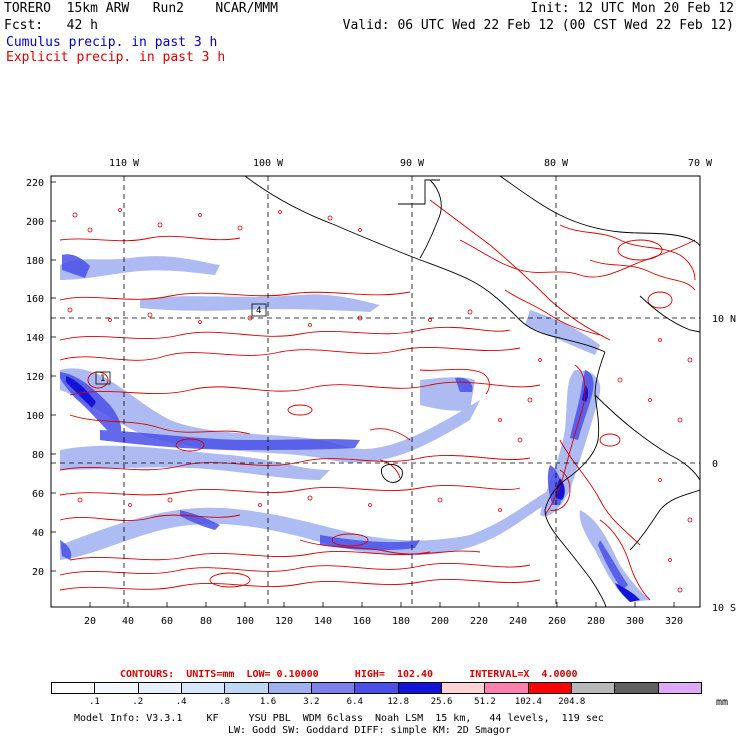 The height and width of the screenshot is (740, 740). Describe the element at coordinates (700, 163) in the screenshot. I see `lon-label-70w: 70 W` at that location.